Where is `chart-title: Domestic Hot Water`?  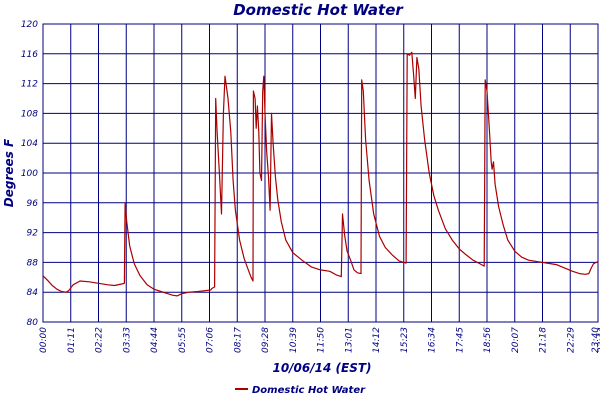
chart-title: Domestic Hot Water is located at coordinates (318, 10).